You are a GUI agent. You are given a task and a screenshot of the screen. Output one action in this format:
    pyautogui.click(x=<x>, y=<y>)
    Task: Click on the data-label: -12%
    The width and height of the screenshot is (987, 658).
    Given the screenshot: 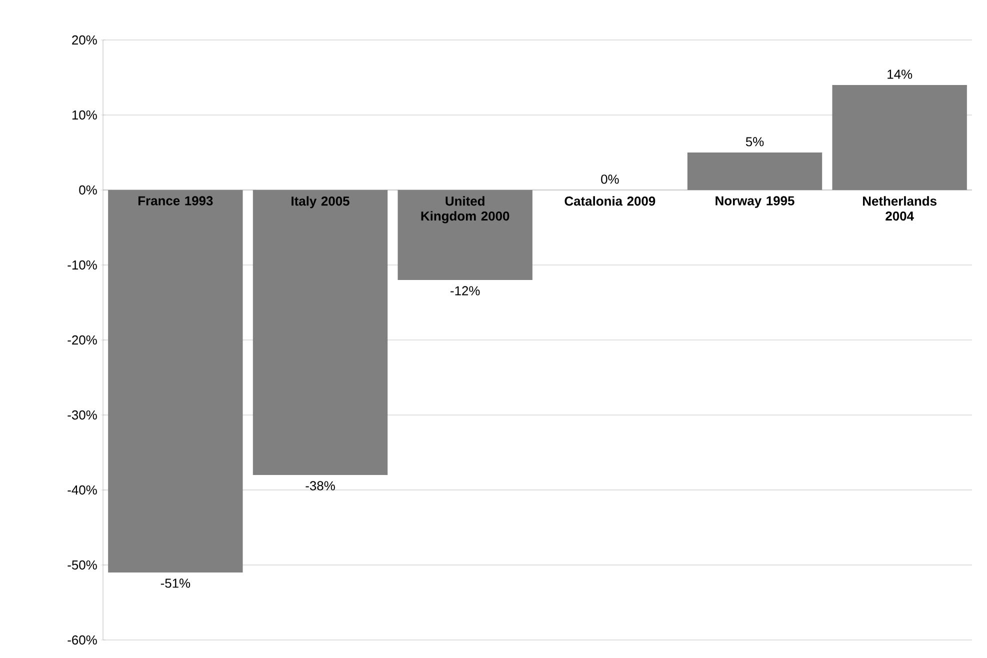 What is the action you would take?
    pyautogui.click(x=465, y=291)
    